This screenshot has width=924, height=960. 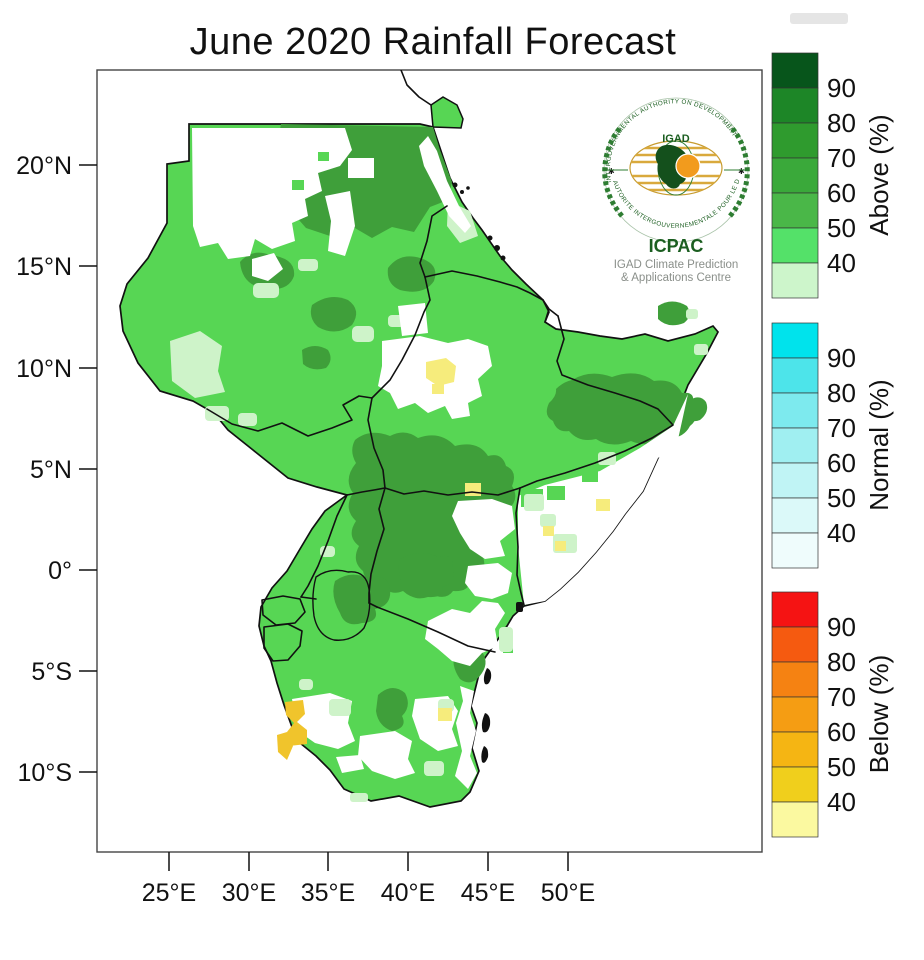 I want to click on icpac-name-line2: & Applications Centre, so click(x=676, y=278).